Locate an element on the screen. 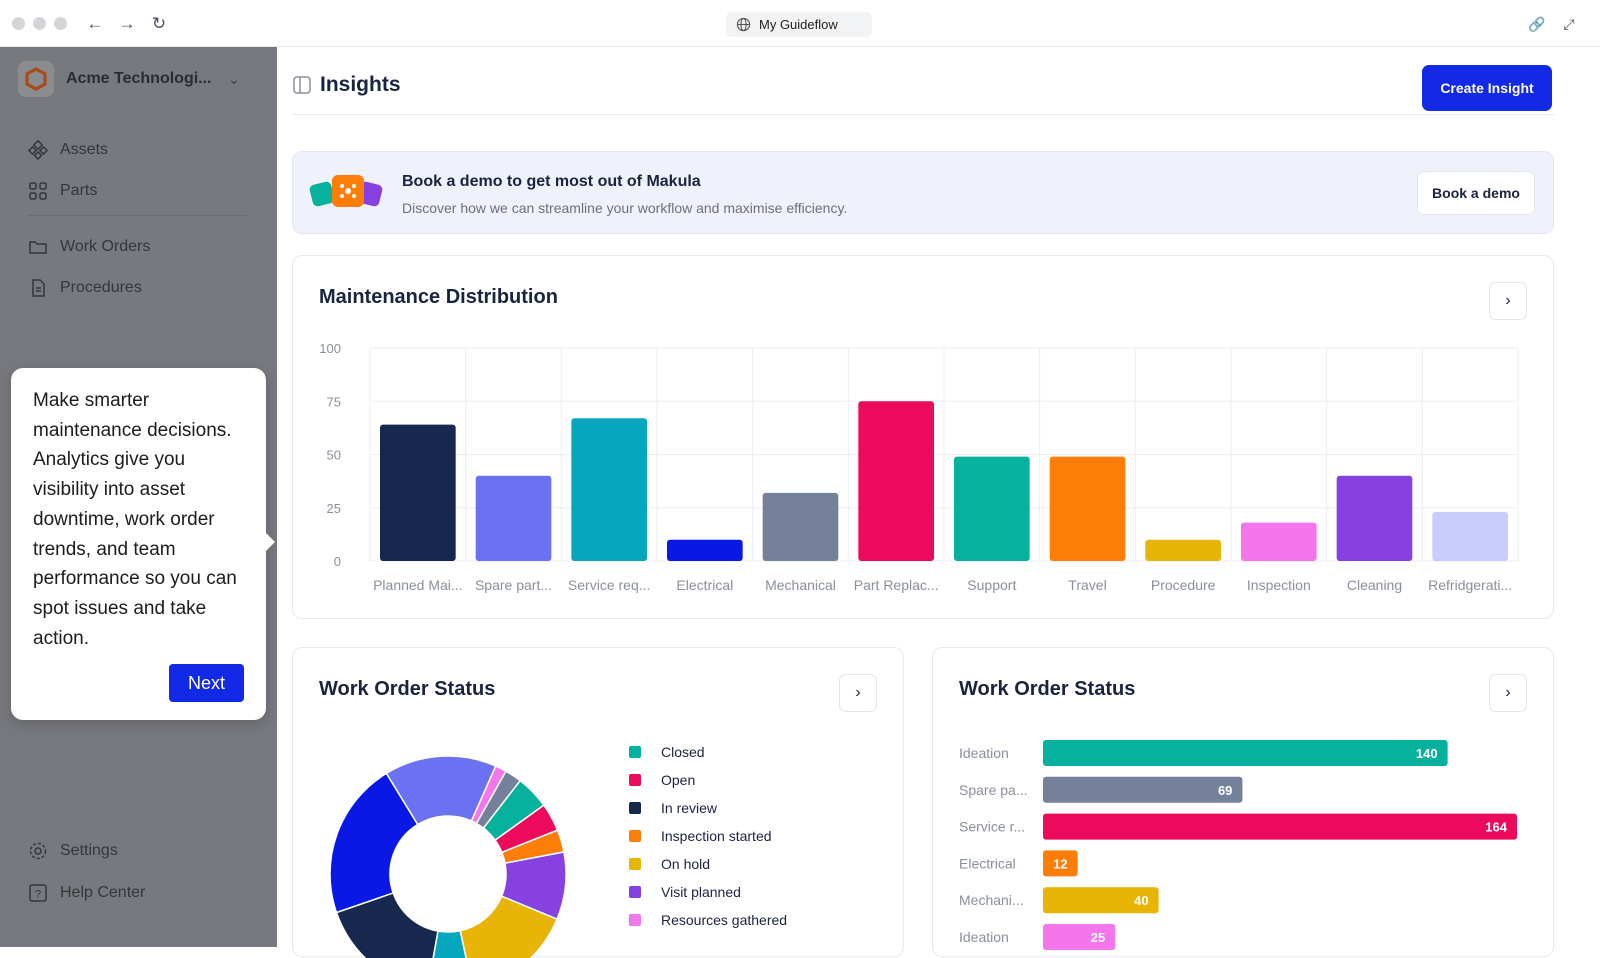  x-tick-label: Inspection is located at coordinates (1279, 585).